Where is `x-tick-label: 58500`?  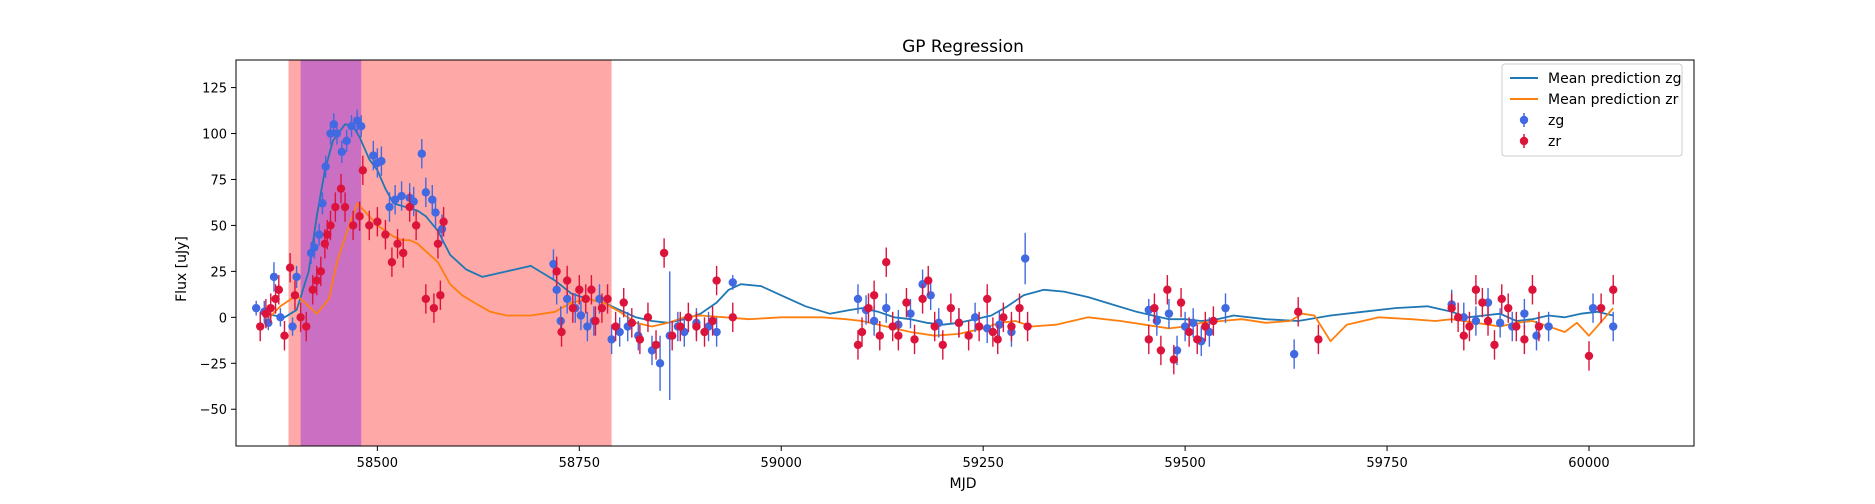 x-tick-label: 58500 is located at coordinates (377, 463).